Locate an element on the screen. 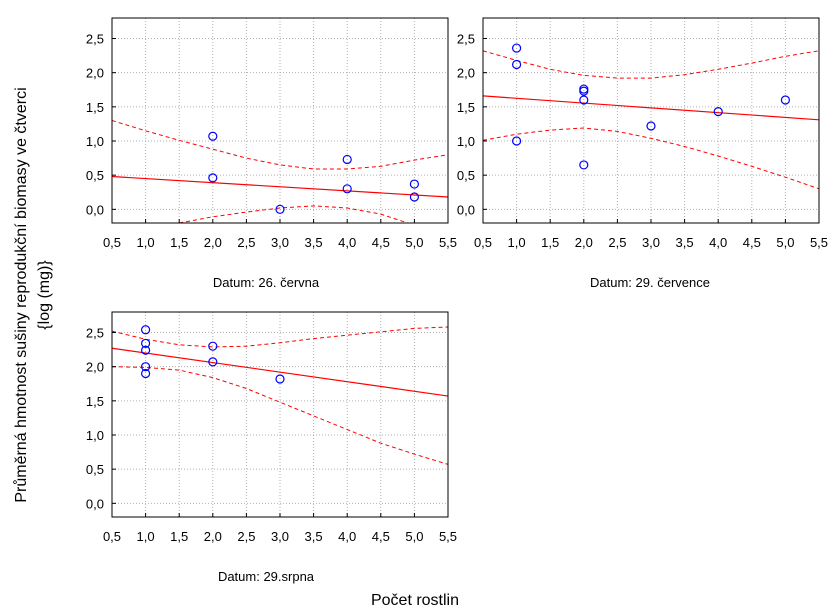  y-axis-title-line-2: {log (mg)} is located at coordinates (44, 295).